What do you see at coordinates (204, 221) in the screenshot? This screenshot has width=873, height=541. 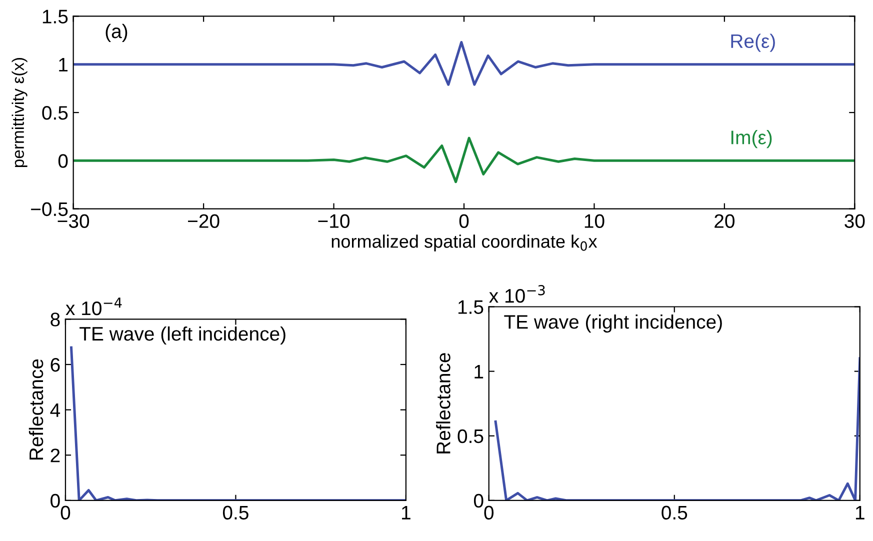 I see `x-tick-label: −20` at bounding box center [204, 221].